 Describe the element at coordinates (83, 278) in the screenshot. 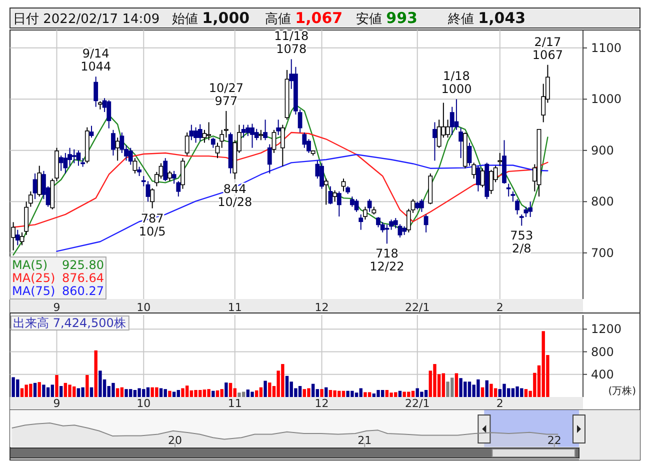

I see `annotation: 876.64` at that location.